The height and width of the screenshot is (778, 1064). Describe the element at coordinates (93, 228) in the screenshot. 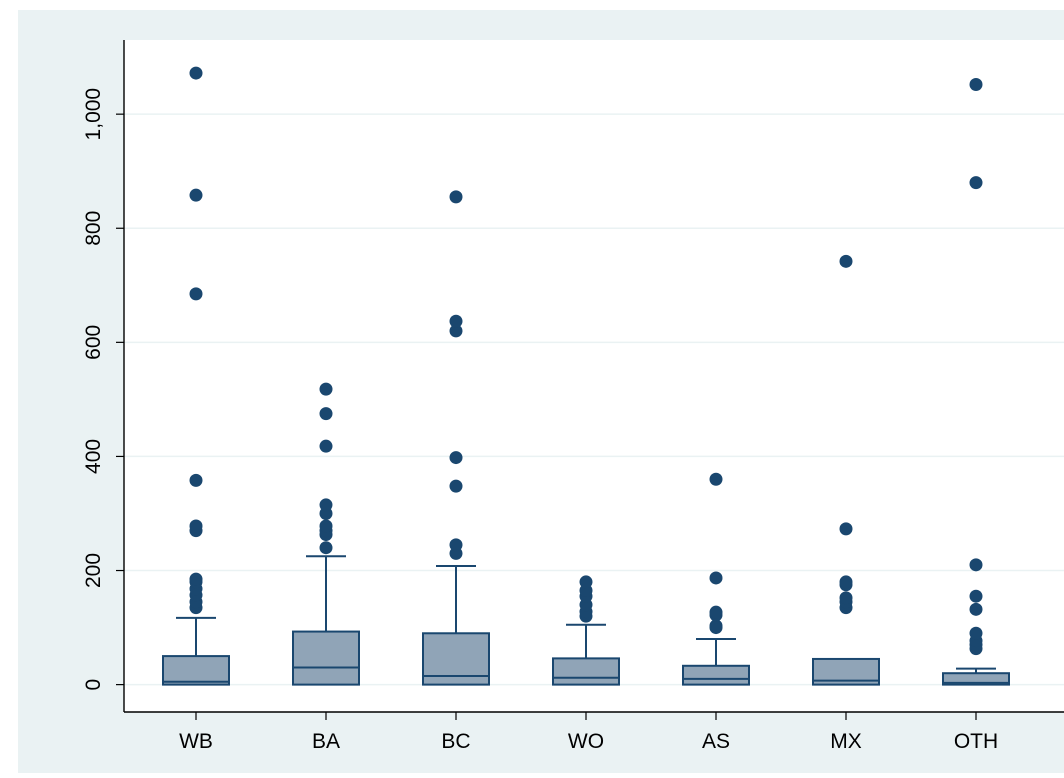

I see `y-tick-label: 800` at that location.